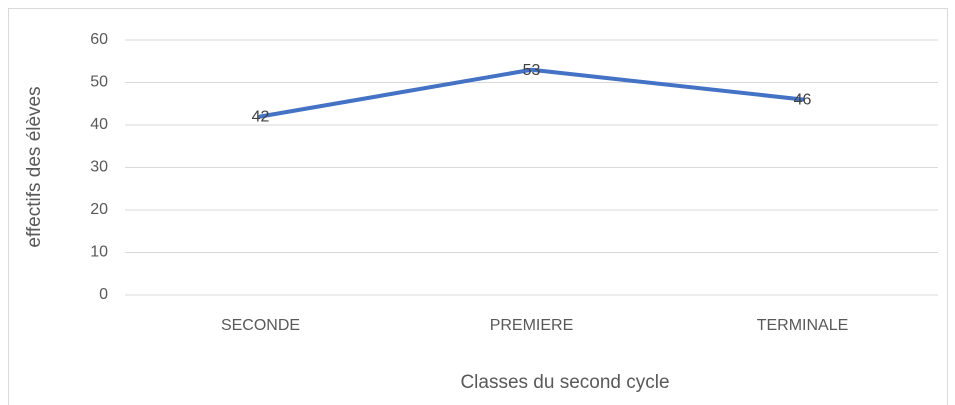 This screenshot has width=955, height=405. What do you see at coordinates (99, 252) in the screenshot?
I see `y-tick-label: 10` at bounding box center [99, 252].